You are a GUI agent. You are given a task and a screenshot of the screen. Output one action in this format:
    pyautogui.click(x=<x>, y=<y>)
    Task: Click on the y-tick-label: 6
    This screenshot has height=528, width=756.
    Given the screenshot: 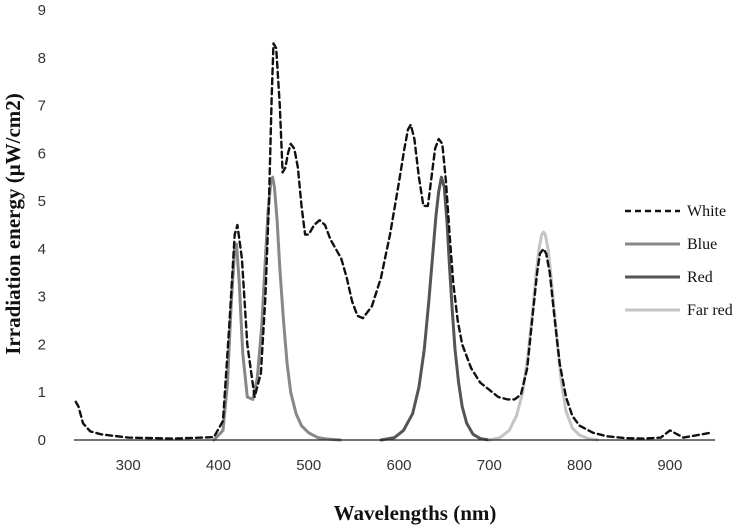 What is the action you would take?
    pyautogui.click(x=42, y=153)
    